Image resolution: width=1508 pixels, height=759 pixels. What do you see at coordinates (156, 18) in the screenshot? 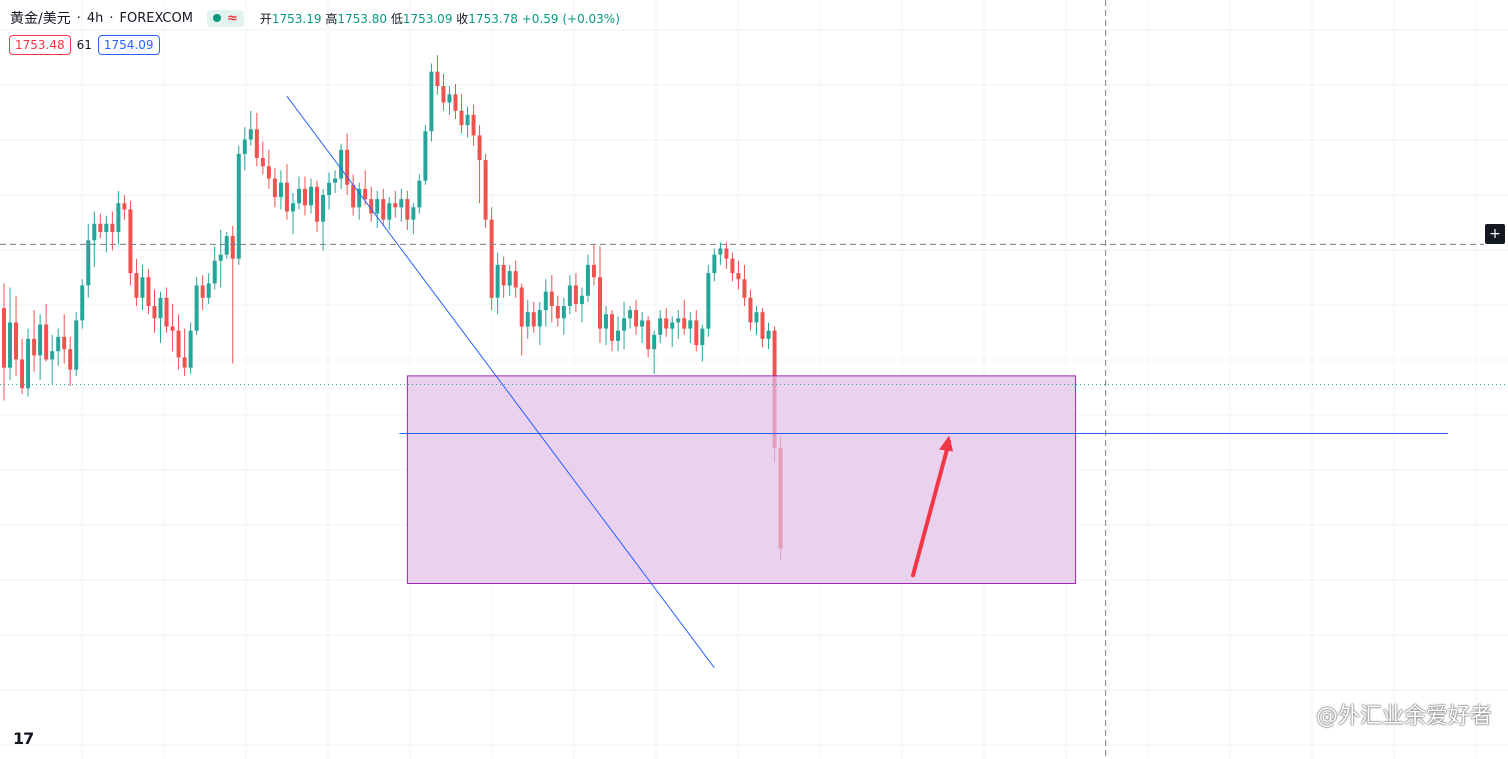
I see `exchange-label: FOREXCOM` at bounding box center [156, 18].